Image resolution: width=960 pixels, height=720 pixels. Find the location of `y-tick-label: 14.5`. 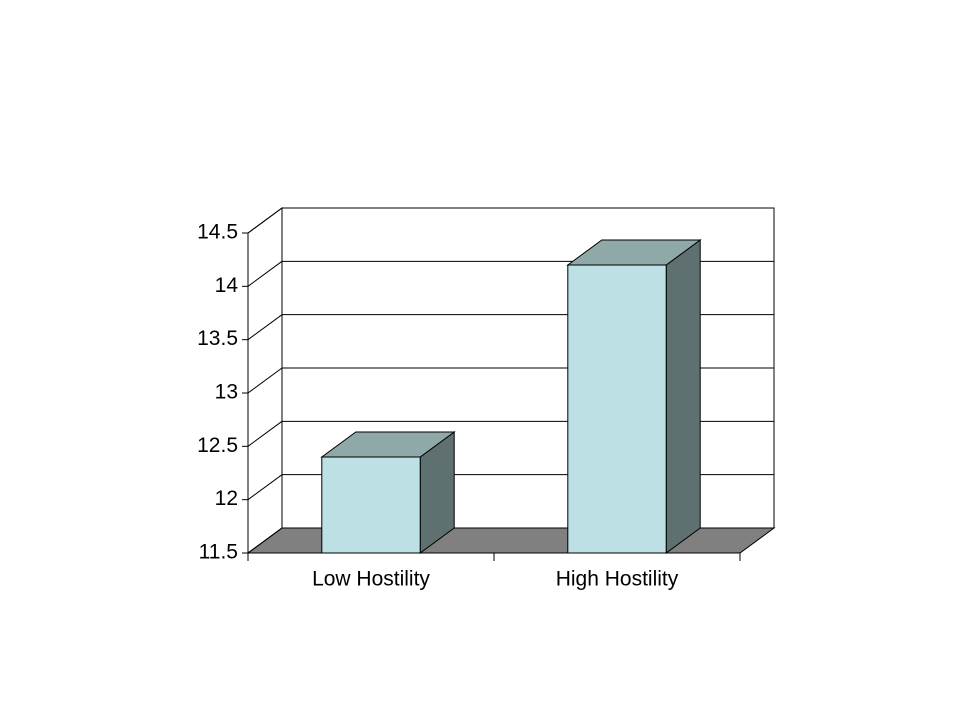

y-tick-label: 14.5 is located at coordinates (217, 232).